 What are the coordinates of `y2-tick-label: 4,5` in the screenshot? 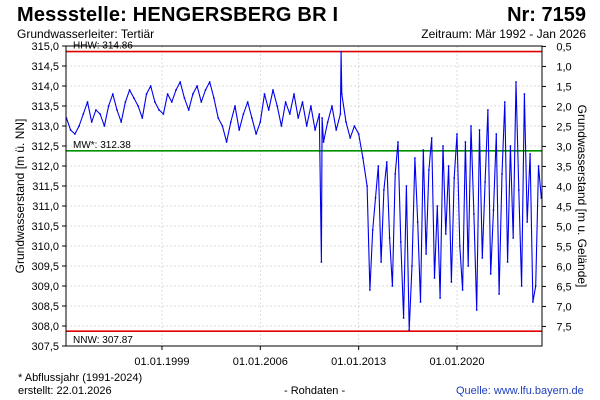 It's located at (563, 207).